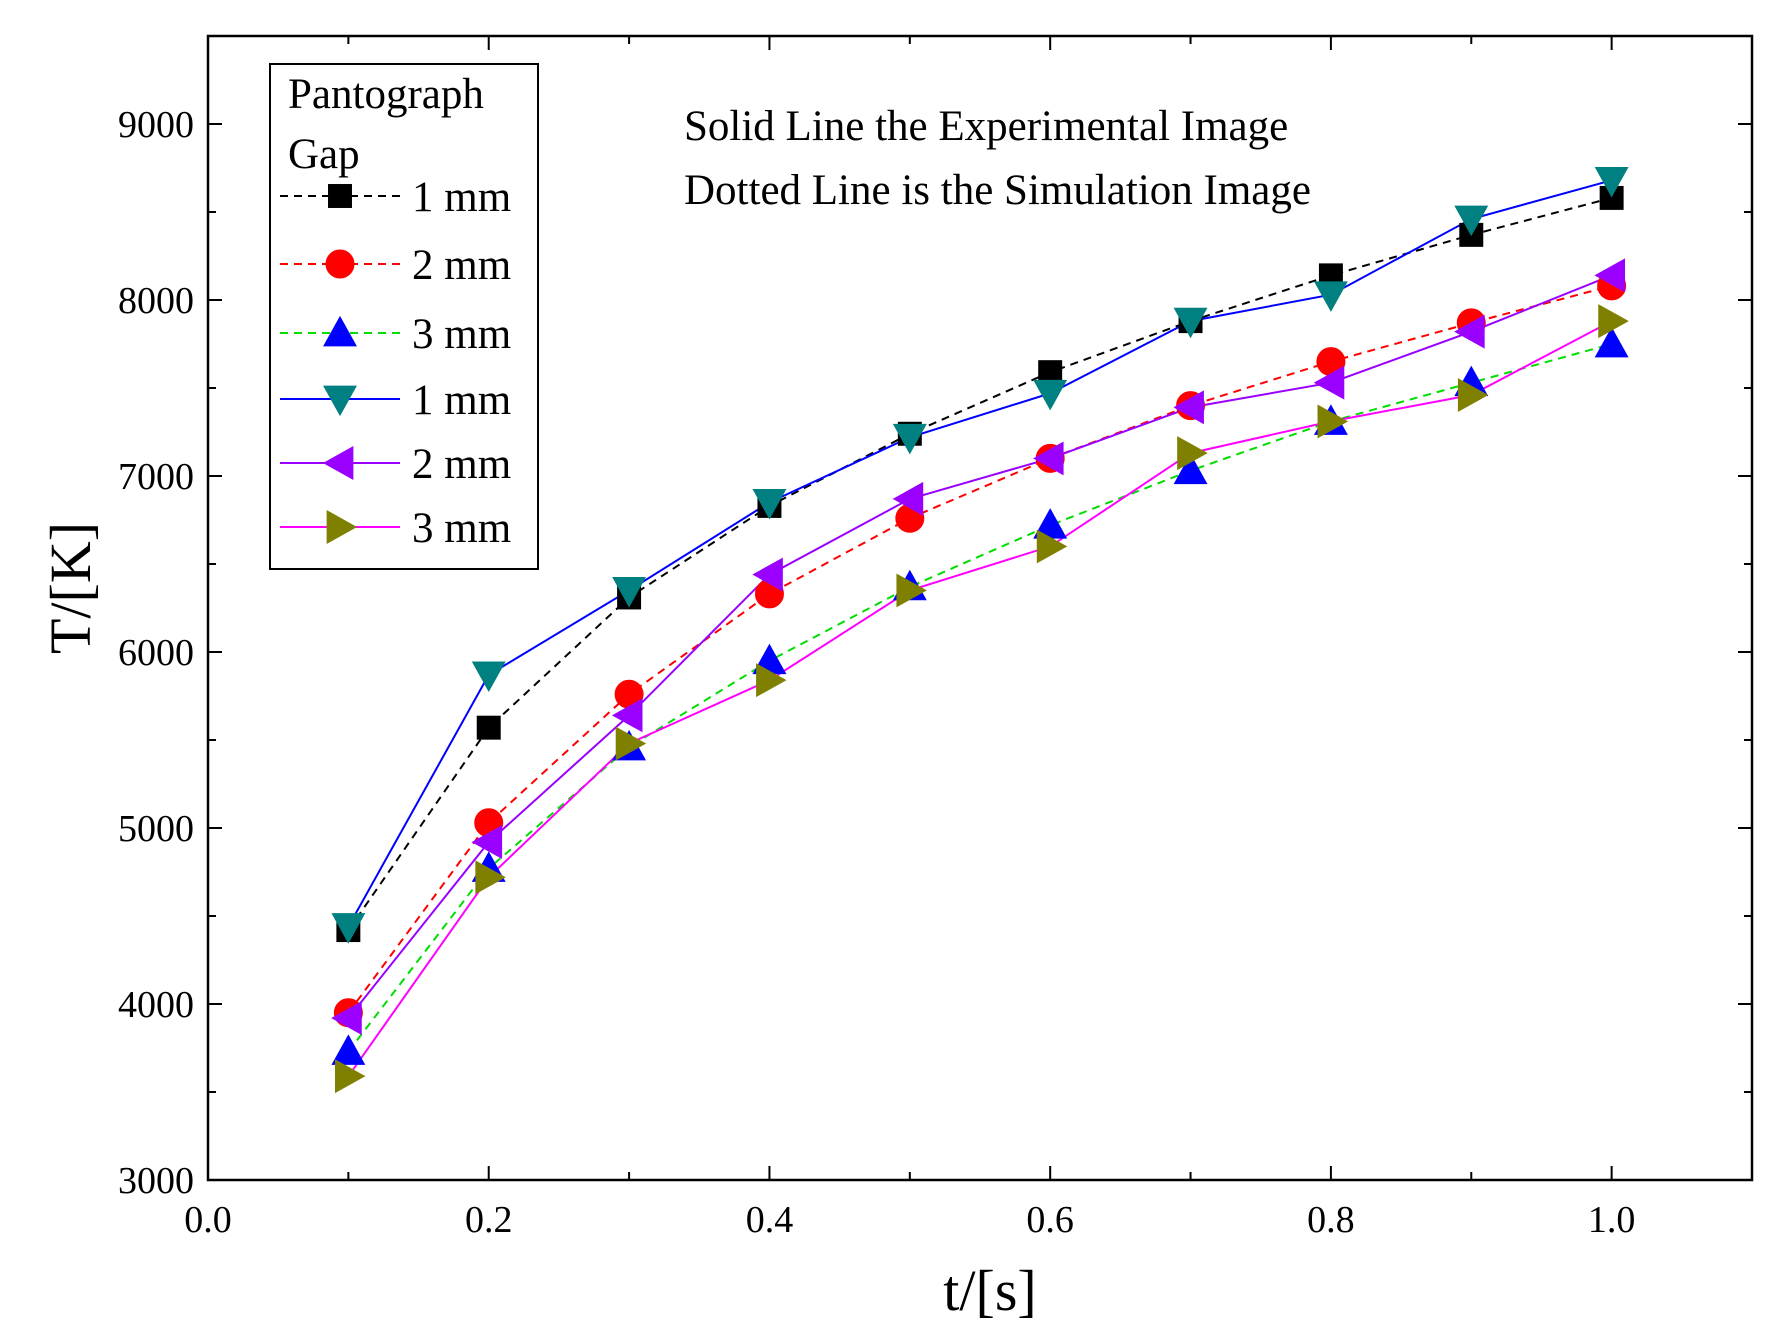 This screenshot has height=1332, width=1779. What do you see at coordinates (461, 265) in the screenshot?
I see `legend-label-1: 2 mm` at bounding box center [461, 265].